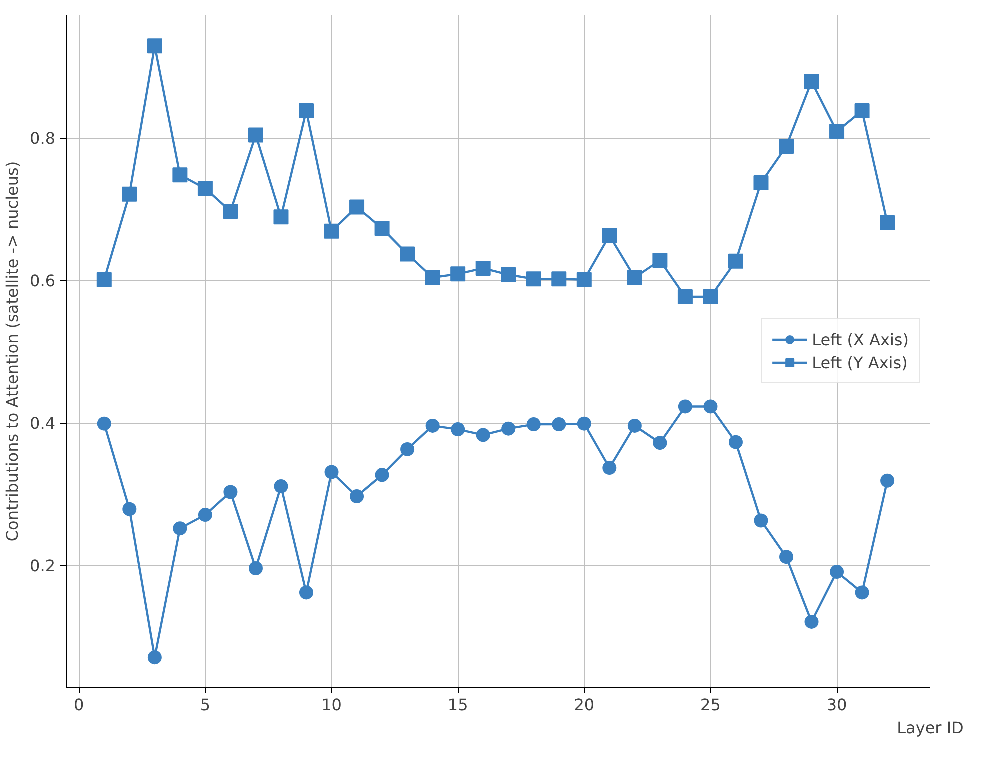 The width and height of the screenshot is (997, 759). Describe the element at coordinates (43, 281) in the screenshot. I see `y-tick-label: 0.6` at that location.